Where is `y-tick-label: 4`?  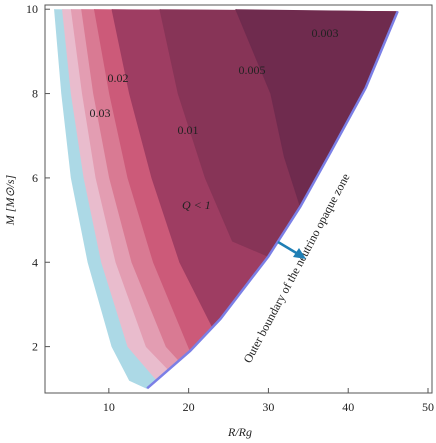
y-tick-label: 4 is located at coordinates (35, 262).